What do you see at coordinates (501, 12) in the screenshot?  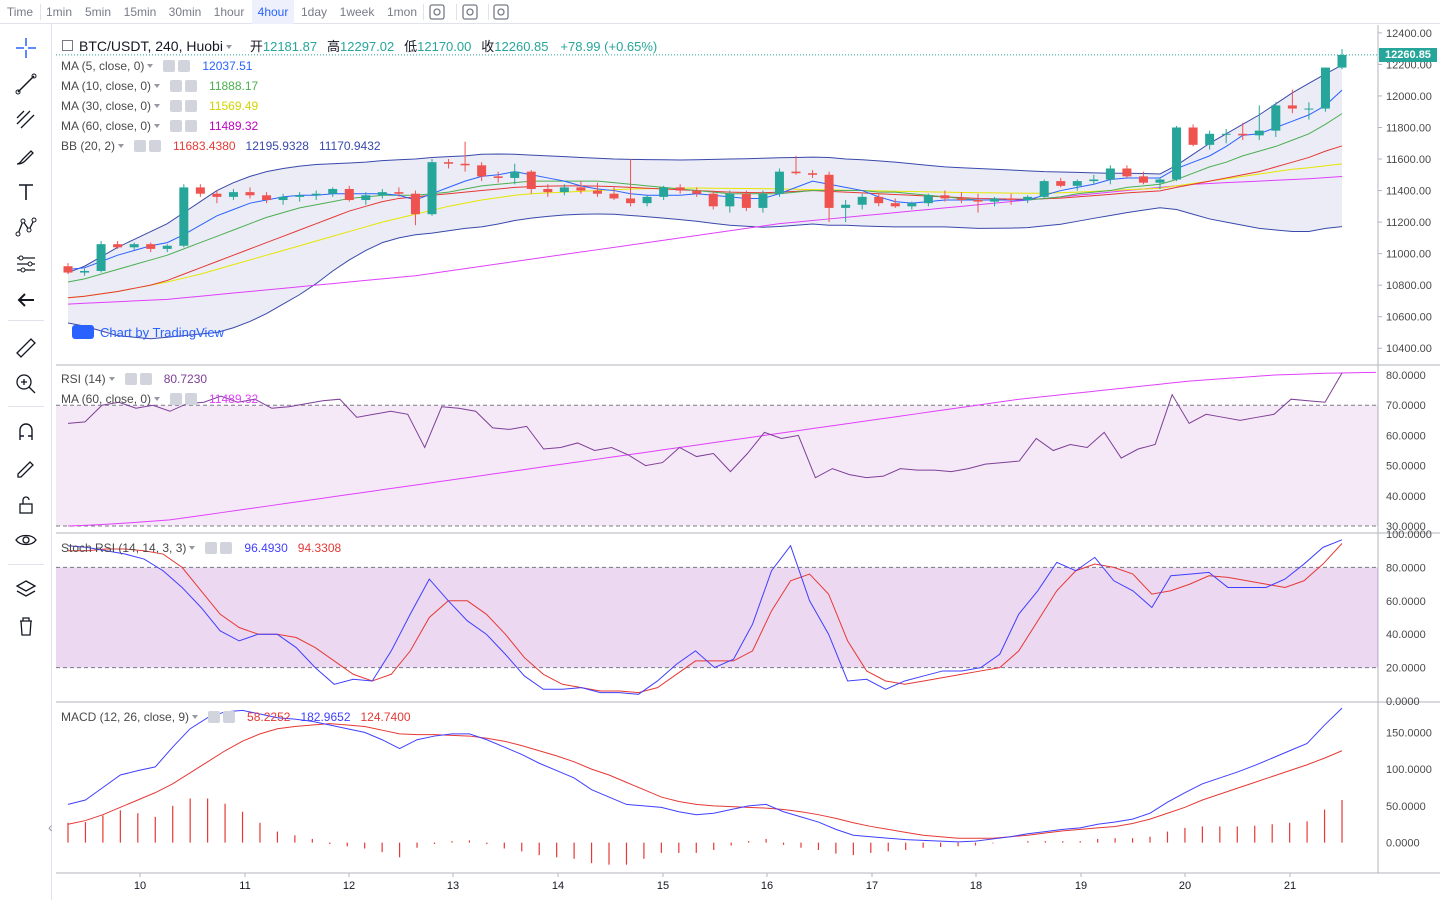 I see `screenshot-icon` at bounding box center [501, 12].